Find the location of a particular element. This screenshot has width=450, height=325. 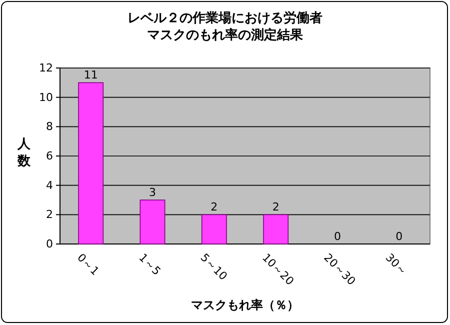

chart-title: レベル２の作業場における労働者マスクのもれ率の測定結果 is located at coordinates (225, 26).